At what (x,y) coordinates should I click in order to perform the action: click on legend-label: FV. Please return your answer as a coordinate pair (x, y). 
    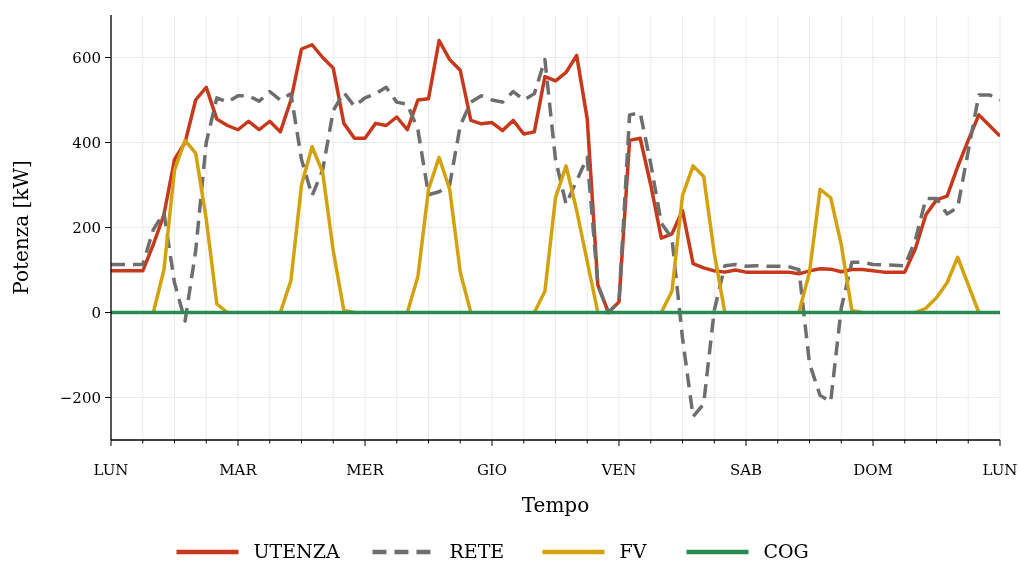
    Looking at the image, I should click on (633, 551).